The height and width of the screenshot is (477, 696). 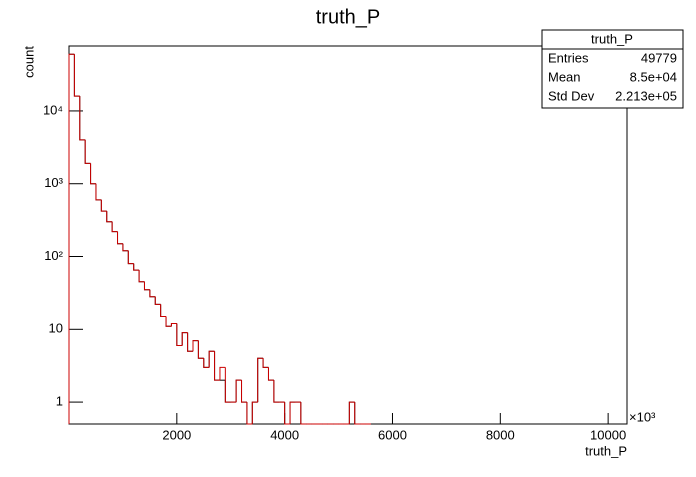 What do you see at coordinates (56, 328) in the screenshot?
I see `y-tick-label: 10` at bounding box center [56, 328].